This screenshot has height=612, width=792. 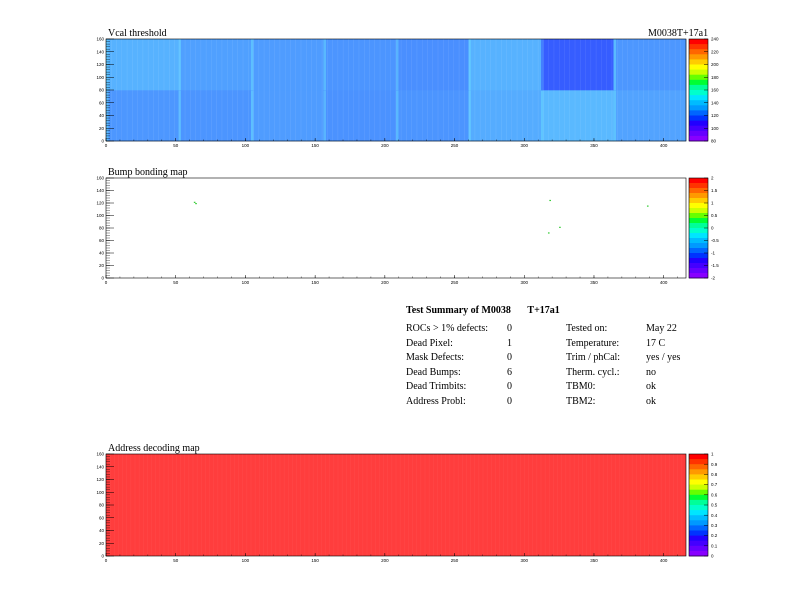 What do you see at coordinates (656, 343) in the screenshot?
I see `temperature-value: 17 C` at bounding box center [656, 343].